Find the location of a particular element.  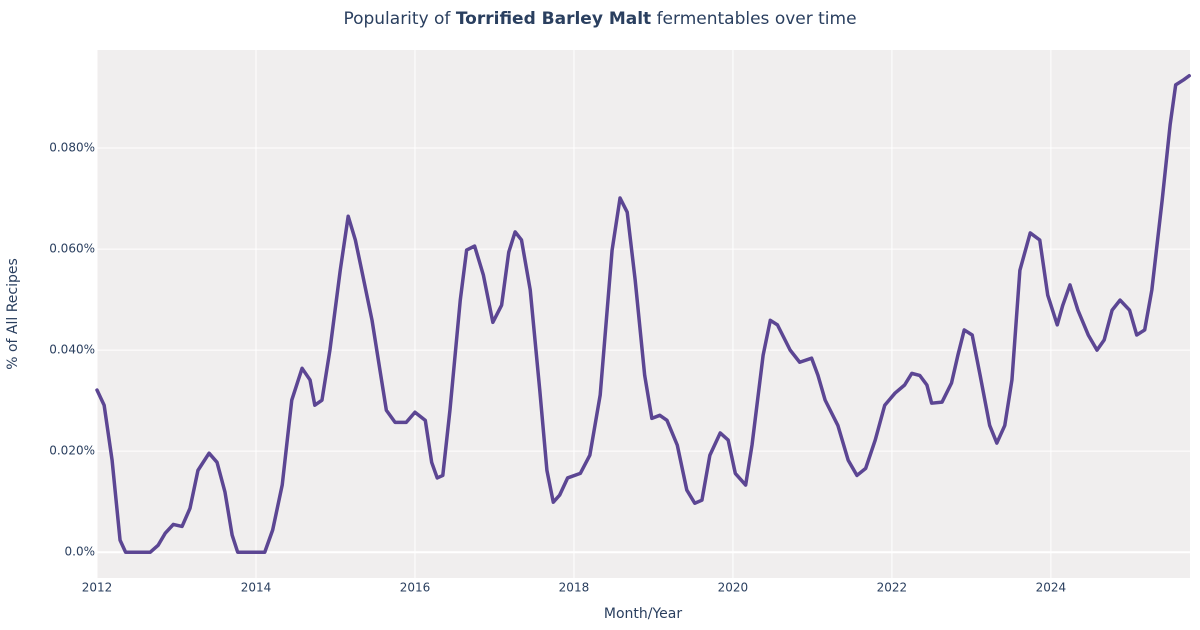

x-tick-label: 2024 is located at coordinates (1051, 588).